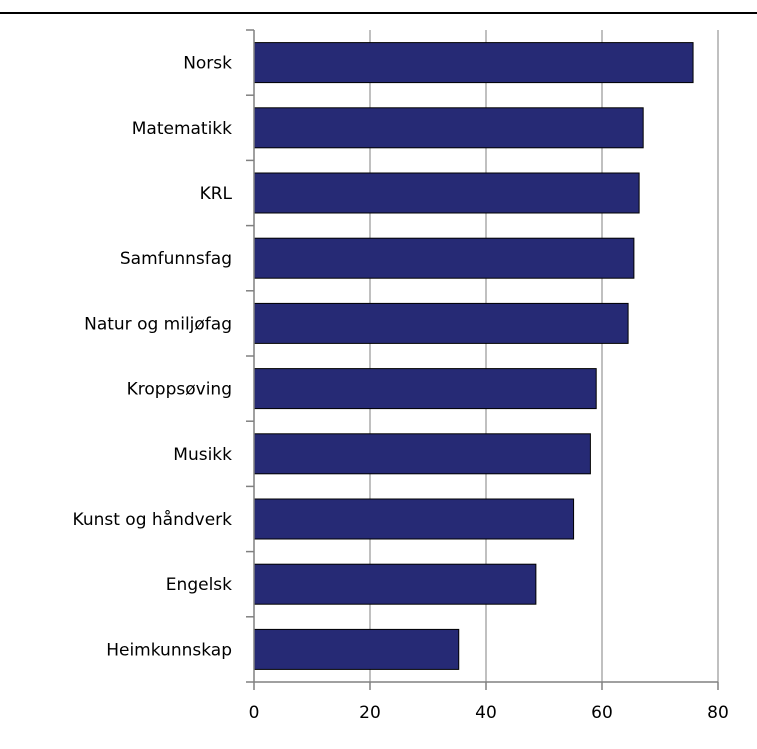 The width and height of the screenshot is (757, 749). I want to click on category-label: Norsk, so click(207, 64).